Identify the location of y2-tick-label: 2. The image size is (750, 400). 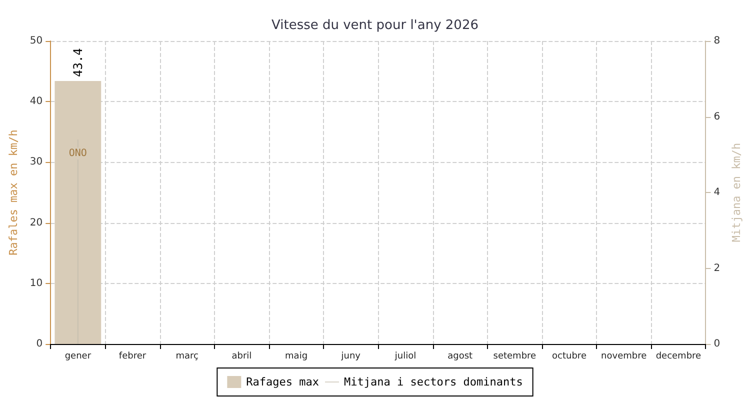
(717, 268).